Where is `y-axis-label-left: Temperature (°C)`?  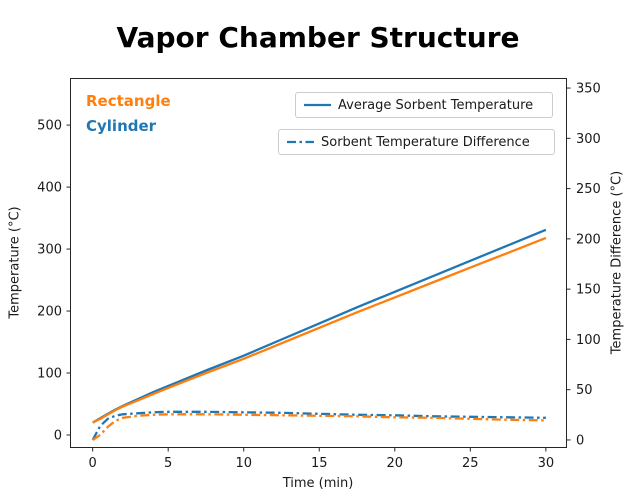 y-axis-label-left: Temperature (°C) is located at coordinates (15, 262).